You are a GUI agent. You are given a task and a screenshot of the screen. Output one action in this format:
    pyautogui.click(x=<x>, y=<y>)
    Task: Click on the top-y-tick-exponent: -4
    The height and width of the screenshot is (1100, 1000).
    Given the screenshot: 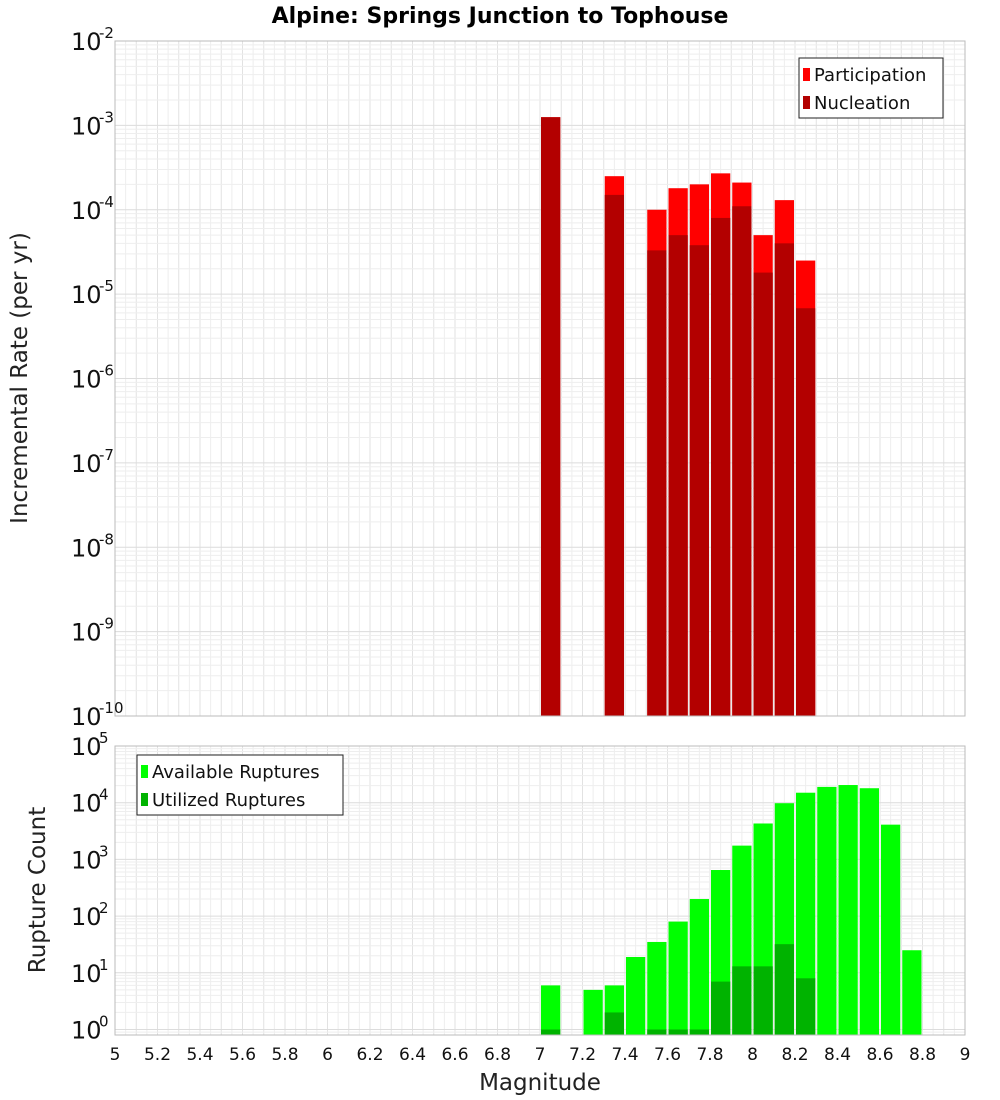 What is the action you would take?
    pyautogui.click(x=106, y=202)
    